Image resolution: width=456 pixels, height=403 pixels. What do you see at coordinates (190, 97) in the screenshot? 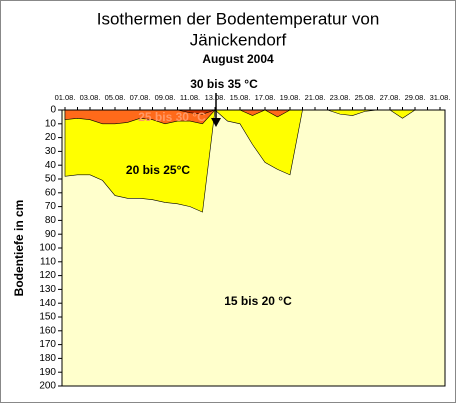
I see `x-tick-label: 11.08.` at bounding box center [190, 97].